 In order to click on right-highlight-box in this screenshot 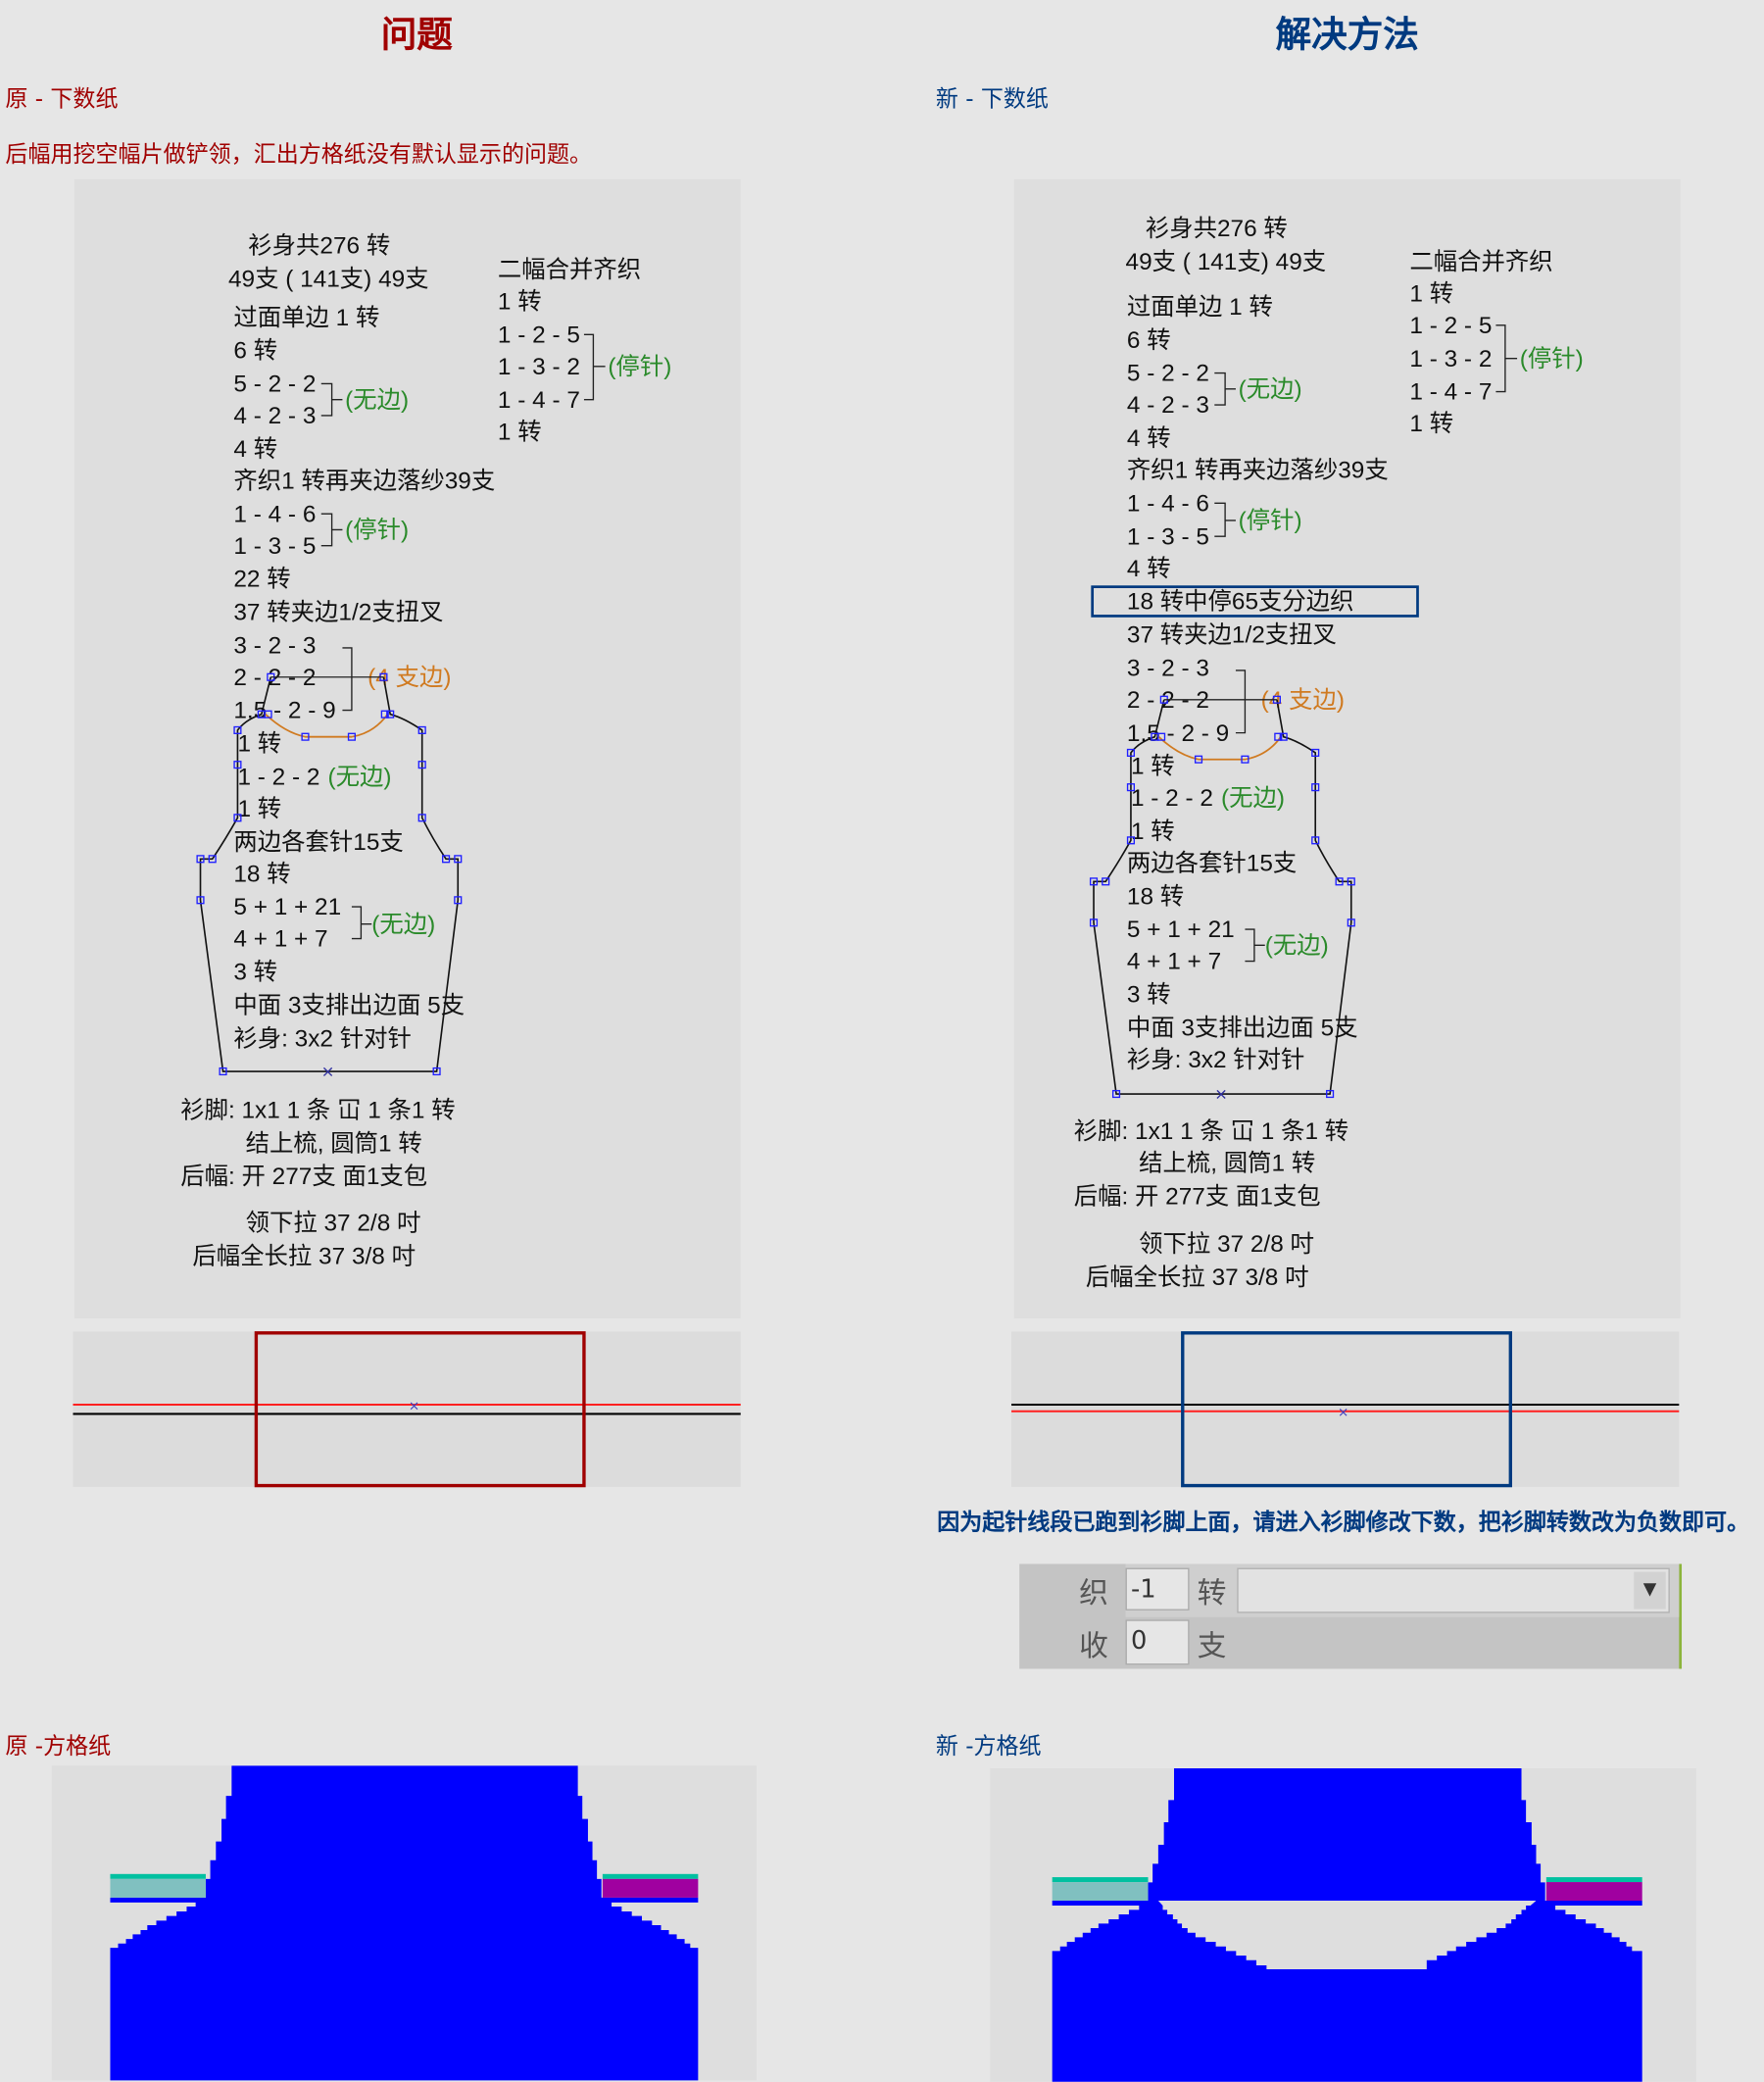, I will do `click(1347, 1409)`.